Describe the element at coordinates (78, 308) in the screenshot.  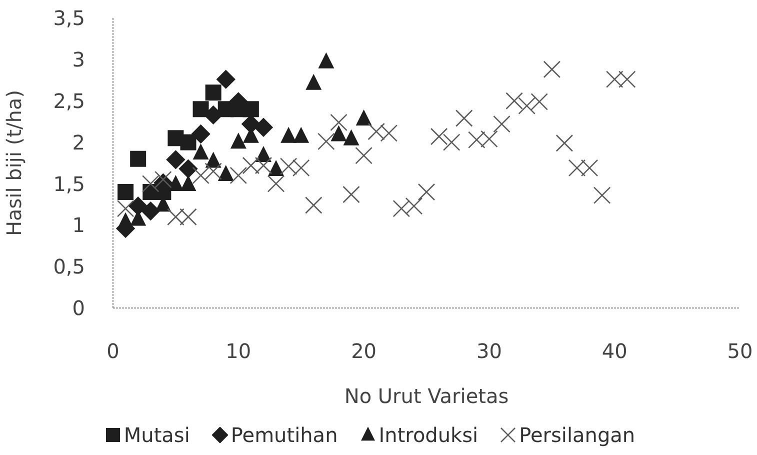
I see `y-tick-label: 0` at that location.